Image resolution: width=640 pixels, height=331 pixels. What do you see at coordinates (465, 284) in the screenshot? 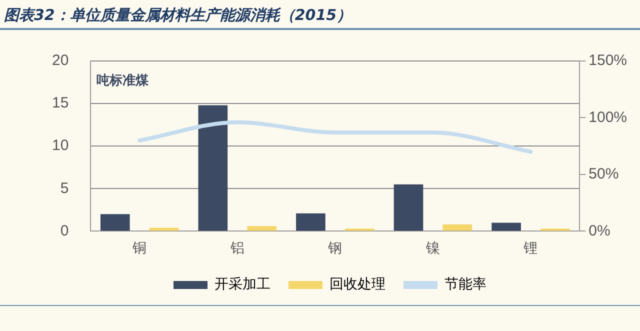
I see `legend-label: 节能率` at bounding box center [465, 284].